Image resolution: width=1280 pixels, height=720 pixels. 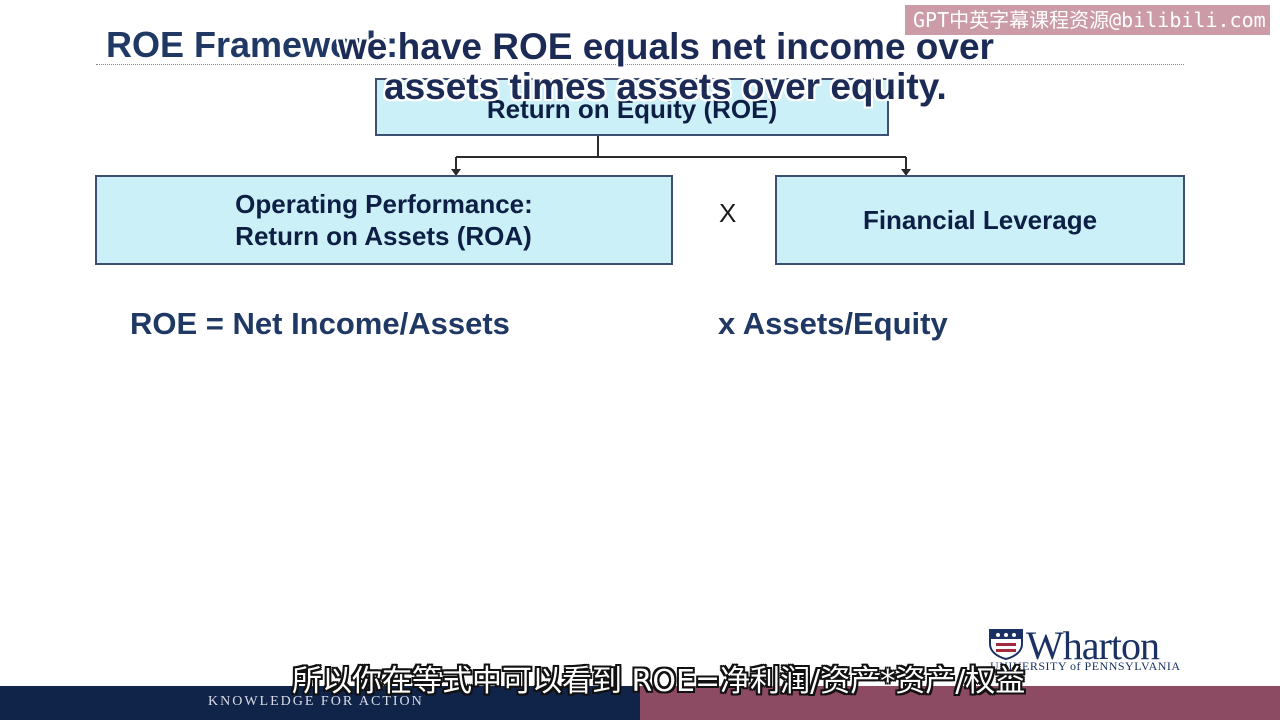 I want to click on english-subtitle-line2: assets times assets over equity., so click(x=665, y=86).